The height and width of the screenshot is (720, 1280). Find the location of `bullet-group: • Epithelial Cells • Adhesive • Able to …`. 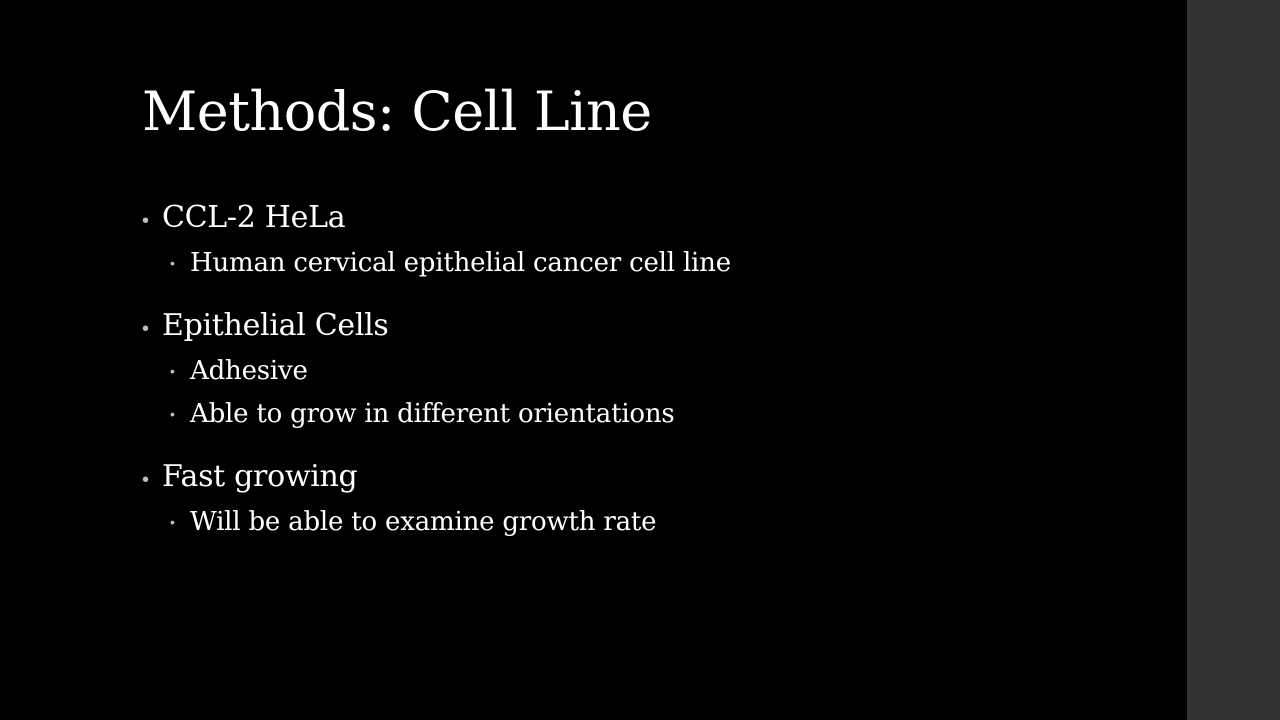

bullet-group: • Epithelial Cells • Adhesive • Able to … is located at coordinates (642, 369).